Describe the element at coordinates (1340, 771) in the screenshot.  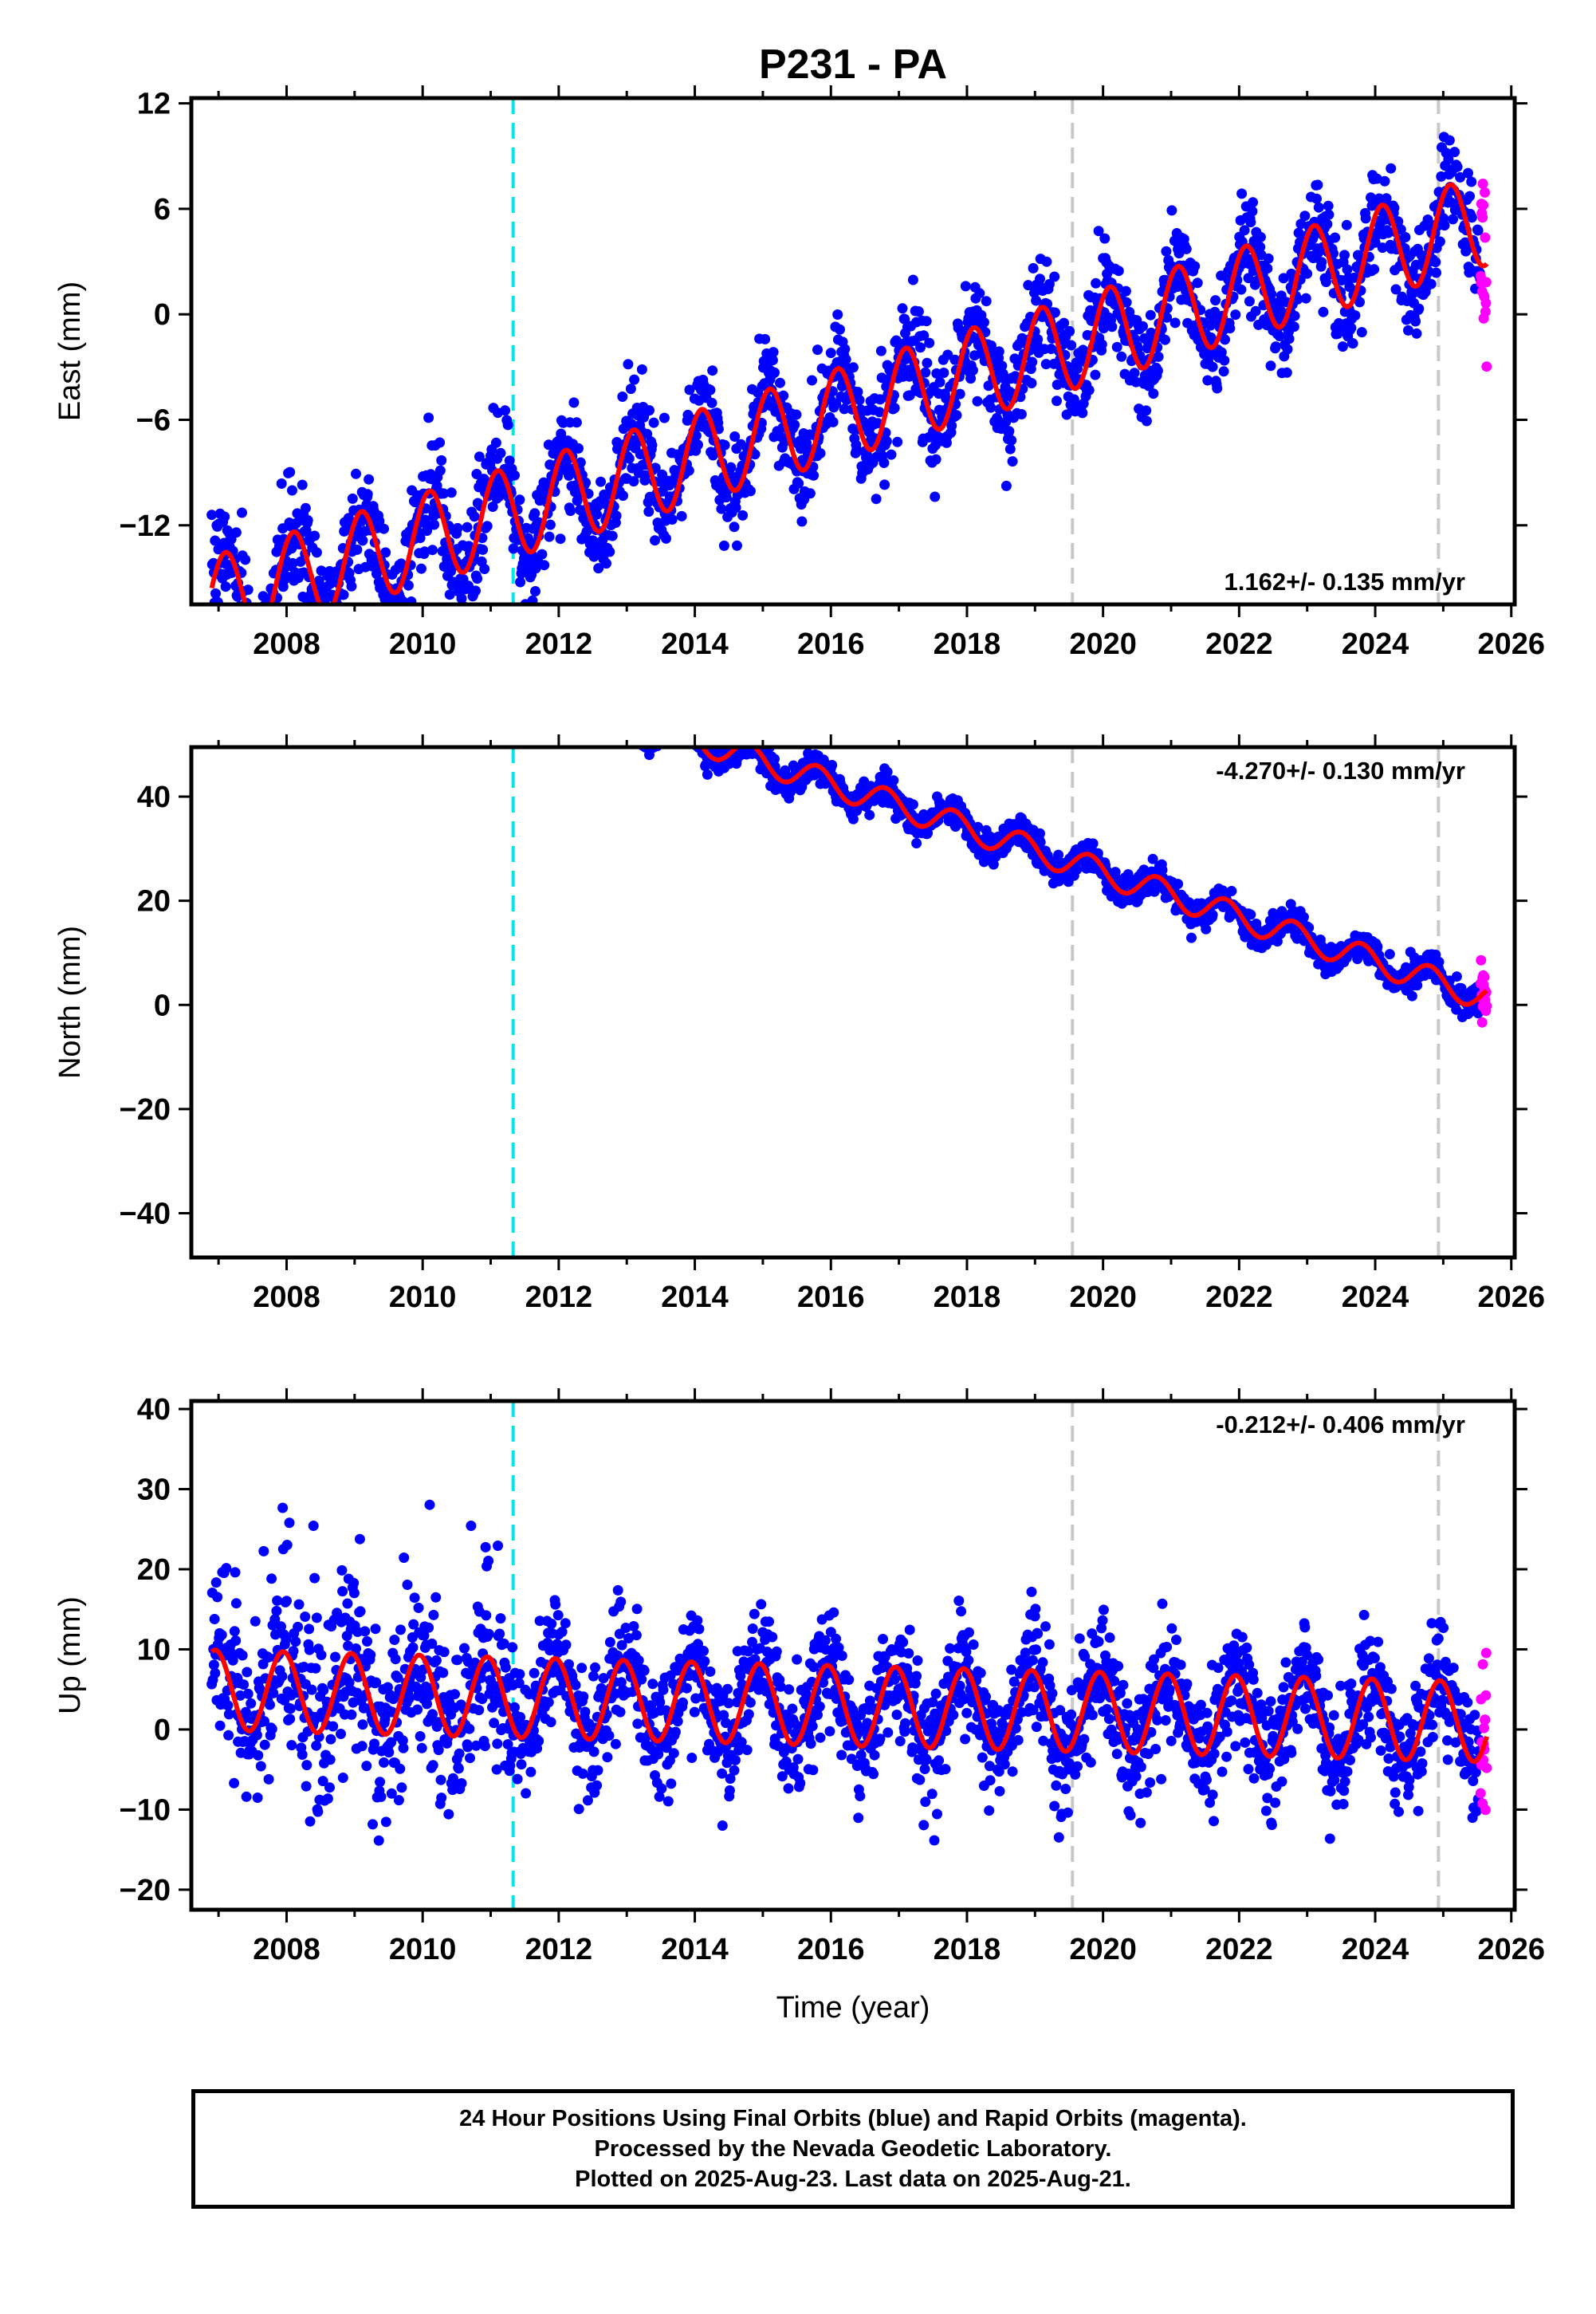
I see `north-rate-annotation: -4.270+/- 0.130 mm/yr` at that location.